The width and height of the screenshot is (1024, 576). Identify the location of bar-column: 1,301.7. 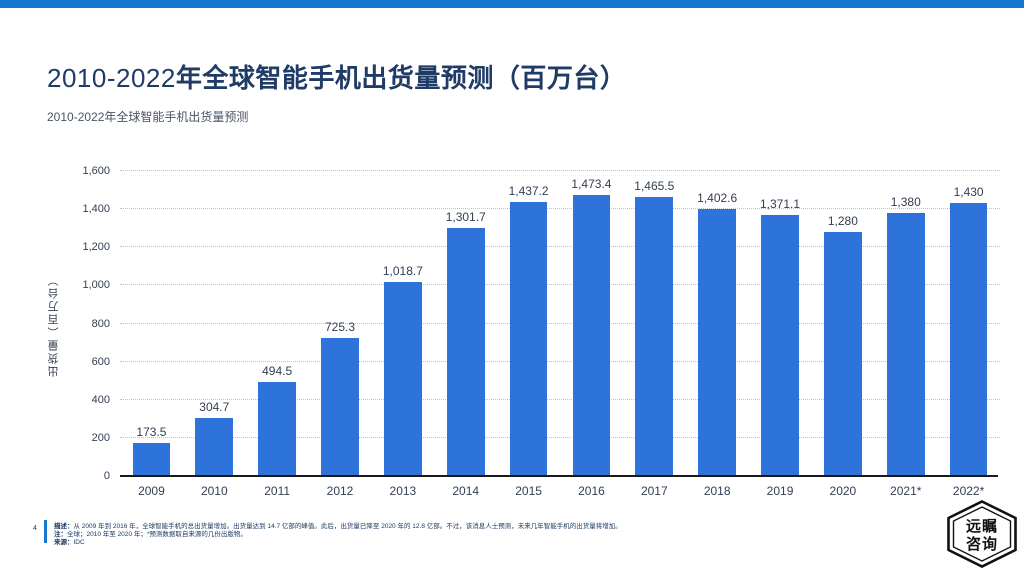
(465, 323).